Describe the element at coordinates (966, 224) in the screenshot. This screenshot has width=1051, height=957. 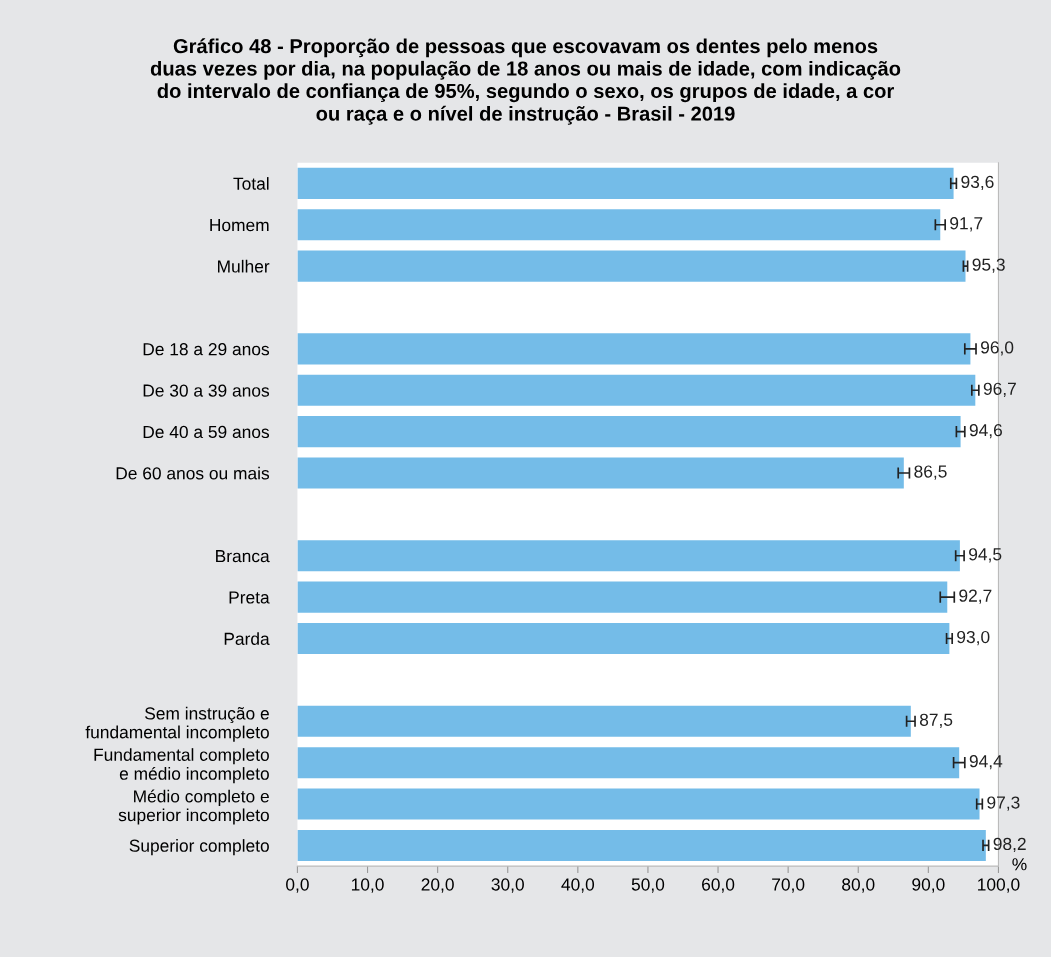
I see `data-label: 91,7` at that location.